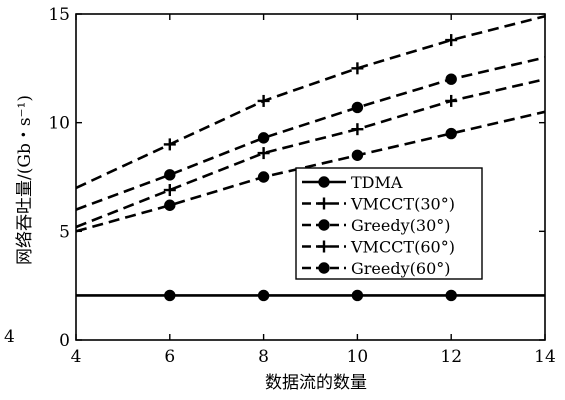 Image resolution: width=565 pixels, height=400 pixels. What do you see at coordinates (25, 180) in the screenshot?
I see `y-axis-title: 网络吞吐量/(Gb・s⁻¹)` at bounding box center [25, 180].